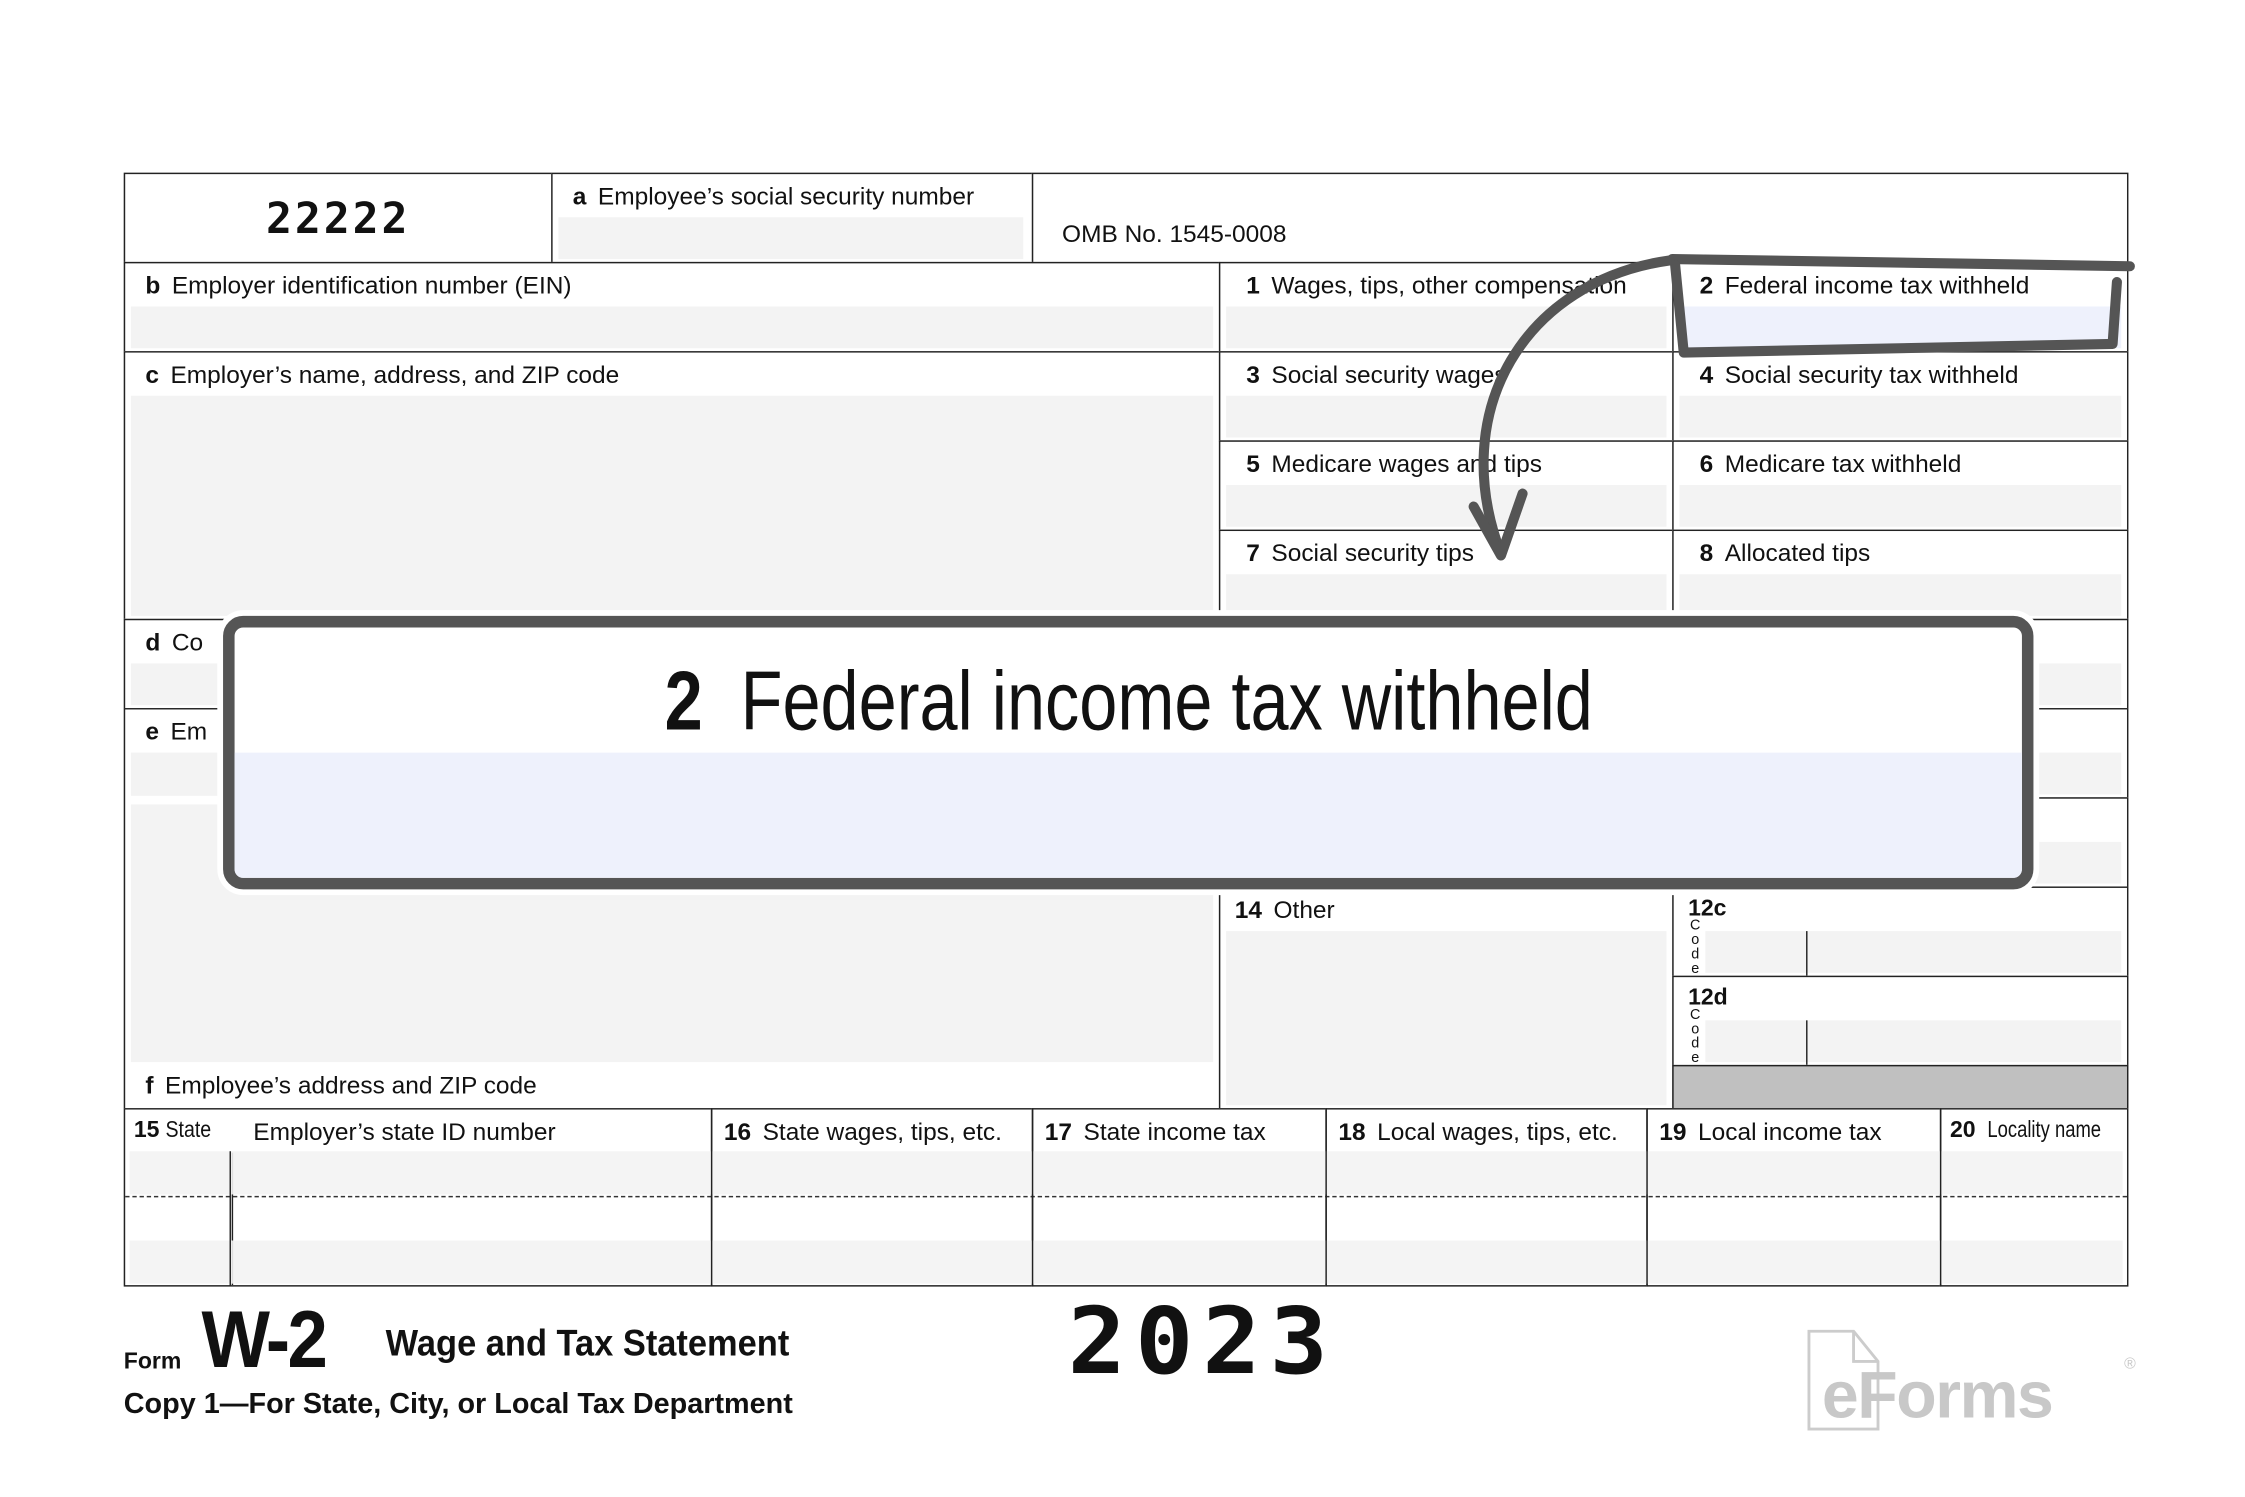 This screenshot has width=2245, height=1497. What do you see at coordinates (1166, 701) in the screenshot?
I see `callout-label: Federal income tax withheld` at bounding box center [1166, 701].